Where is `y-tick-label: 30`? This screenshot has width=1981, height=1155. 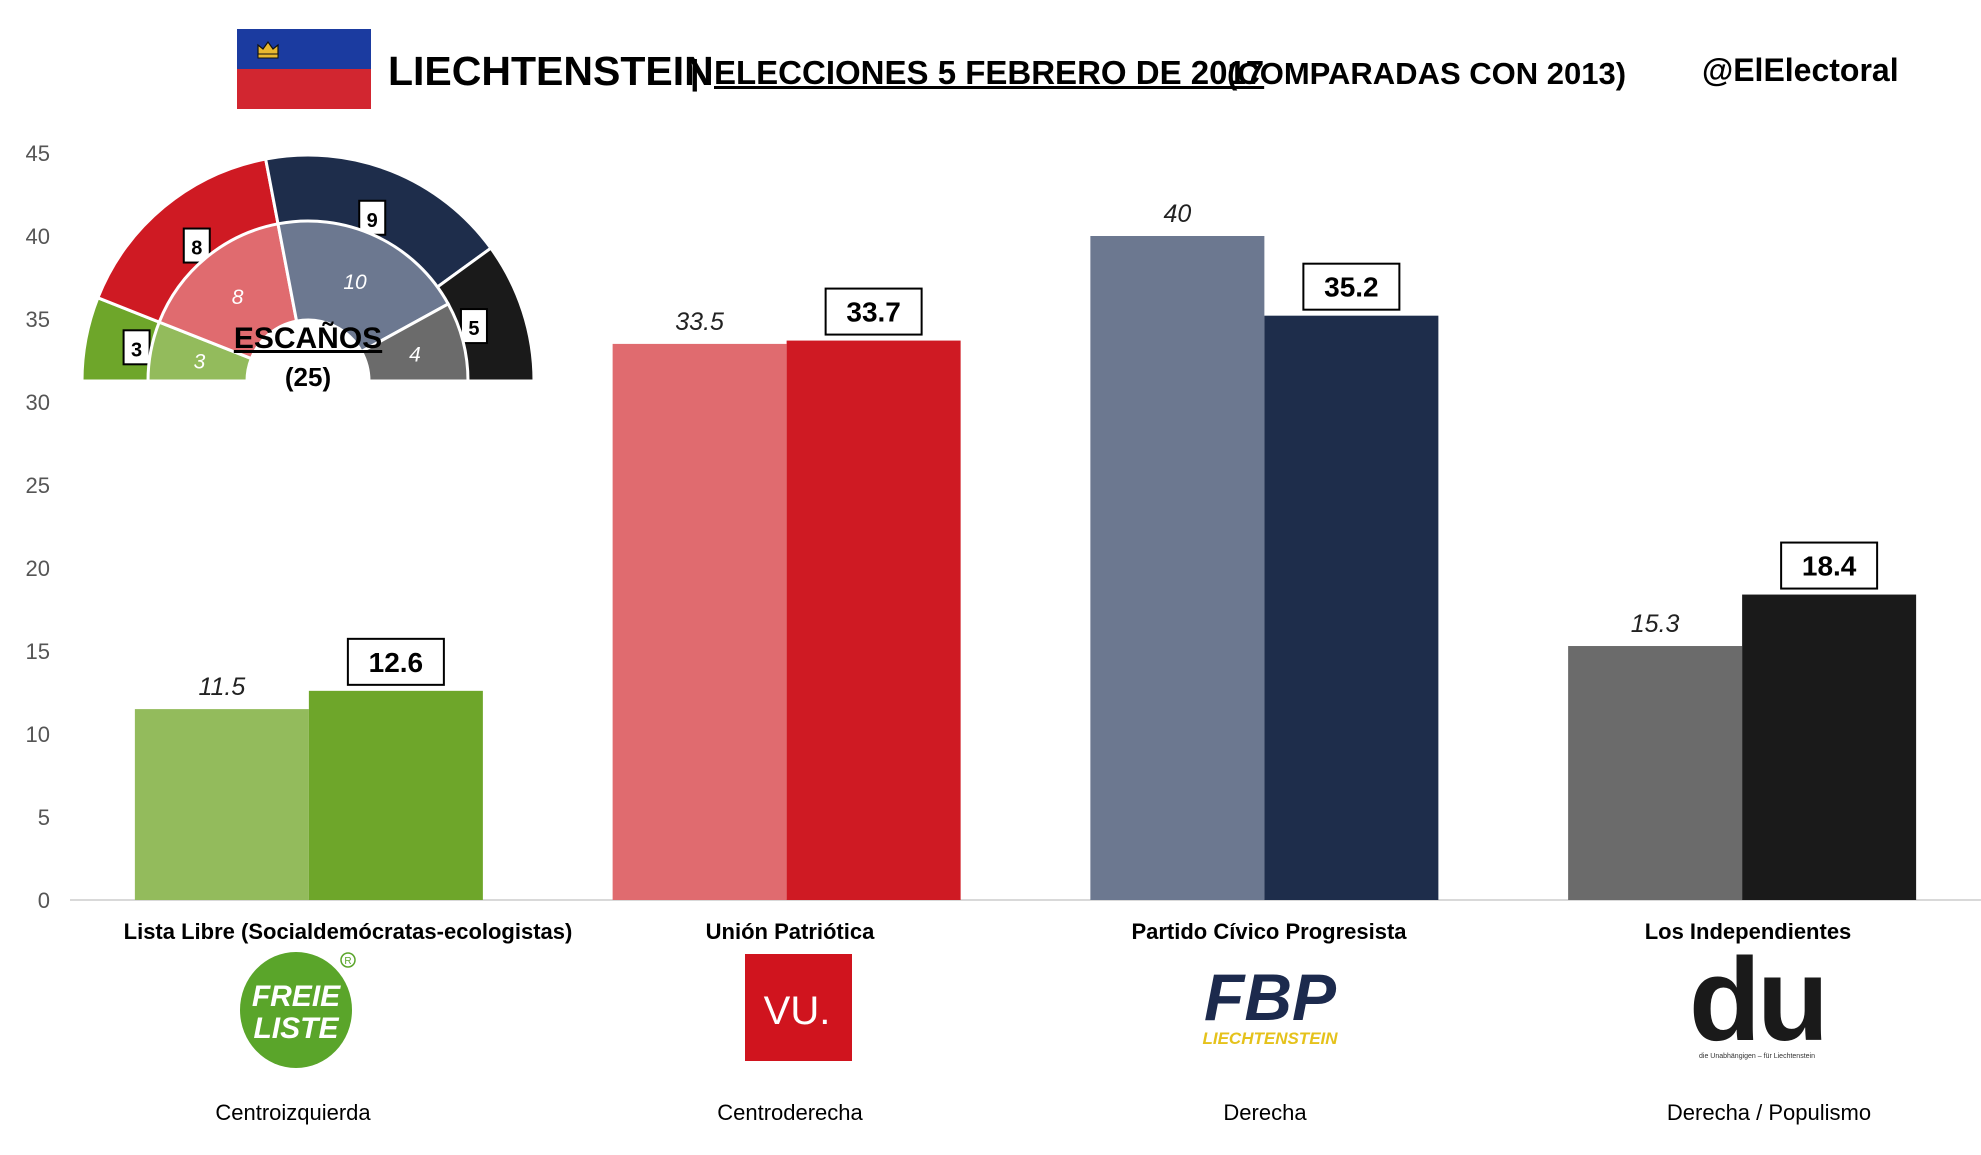
y-tick-label: 30 is located at coordinates (38, 402).